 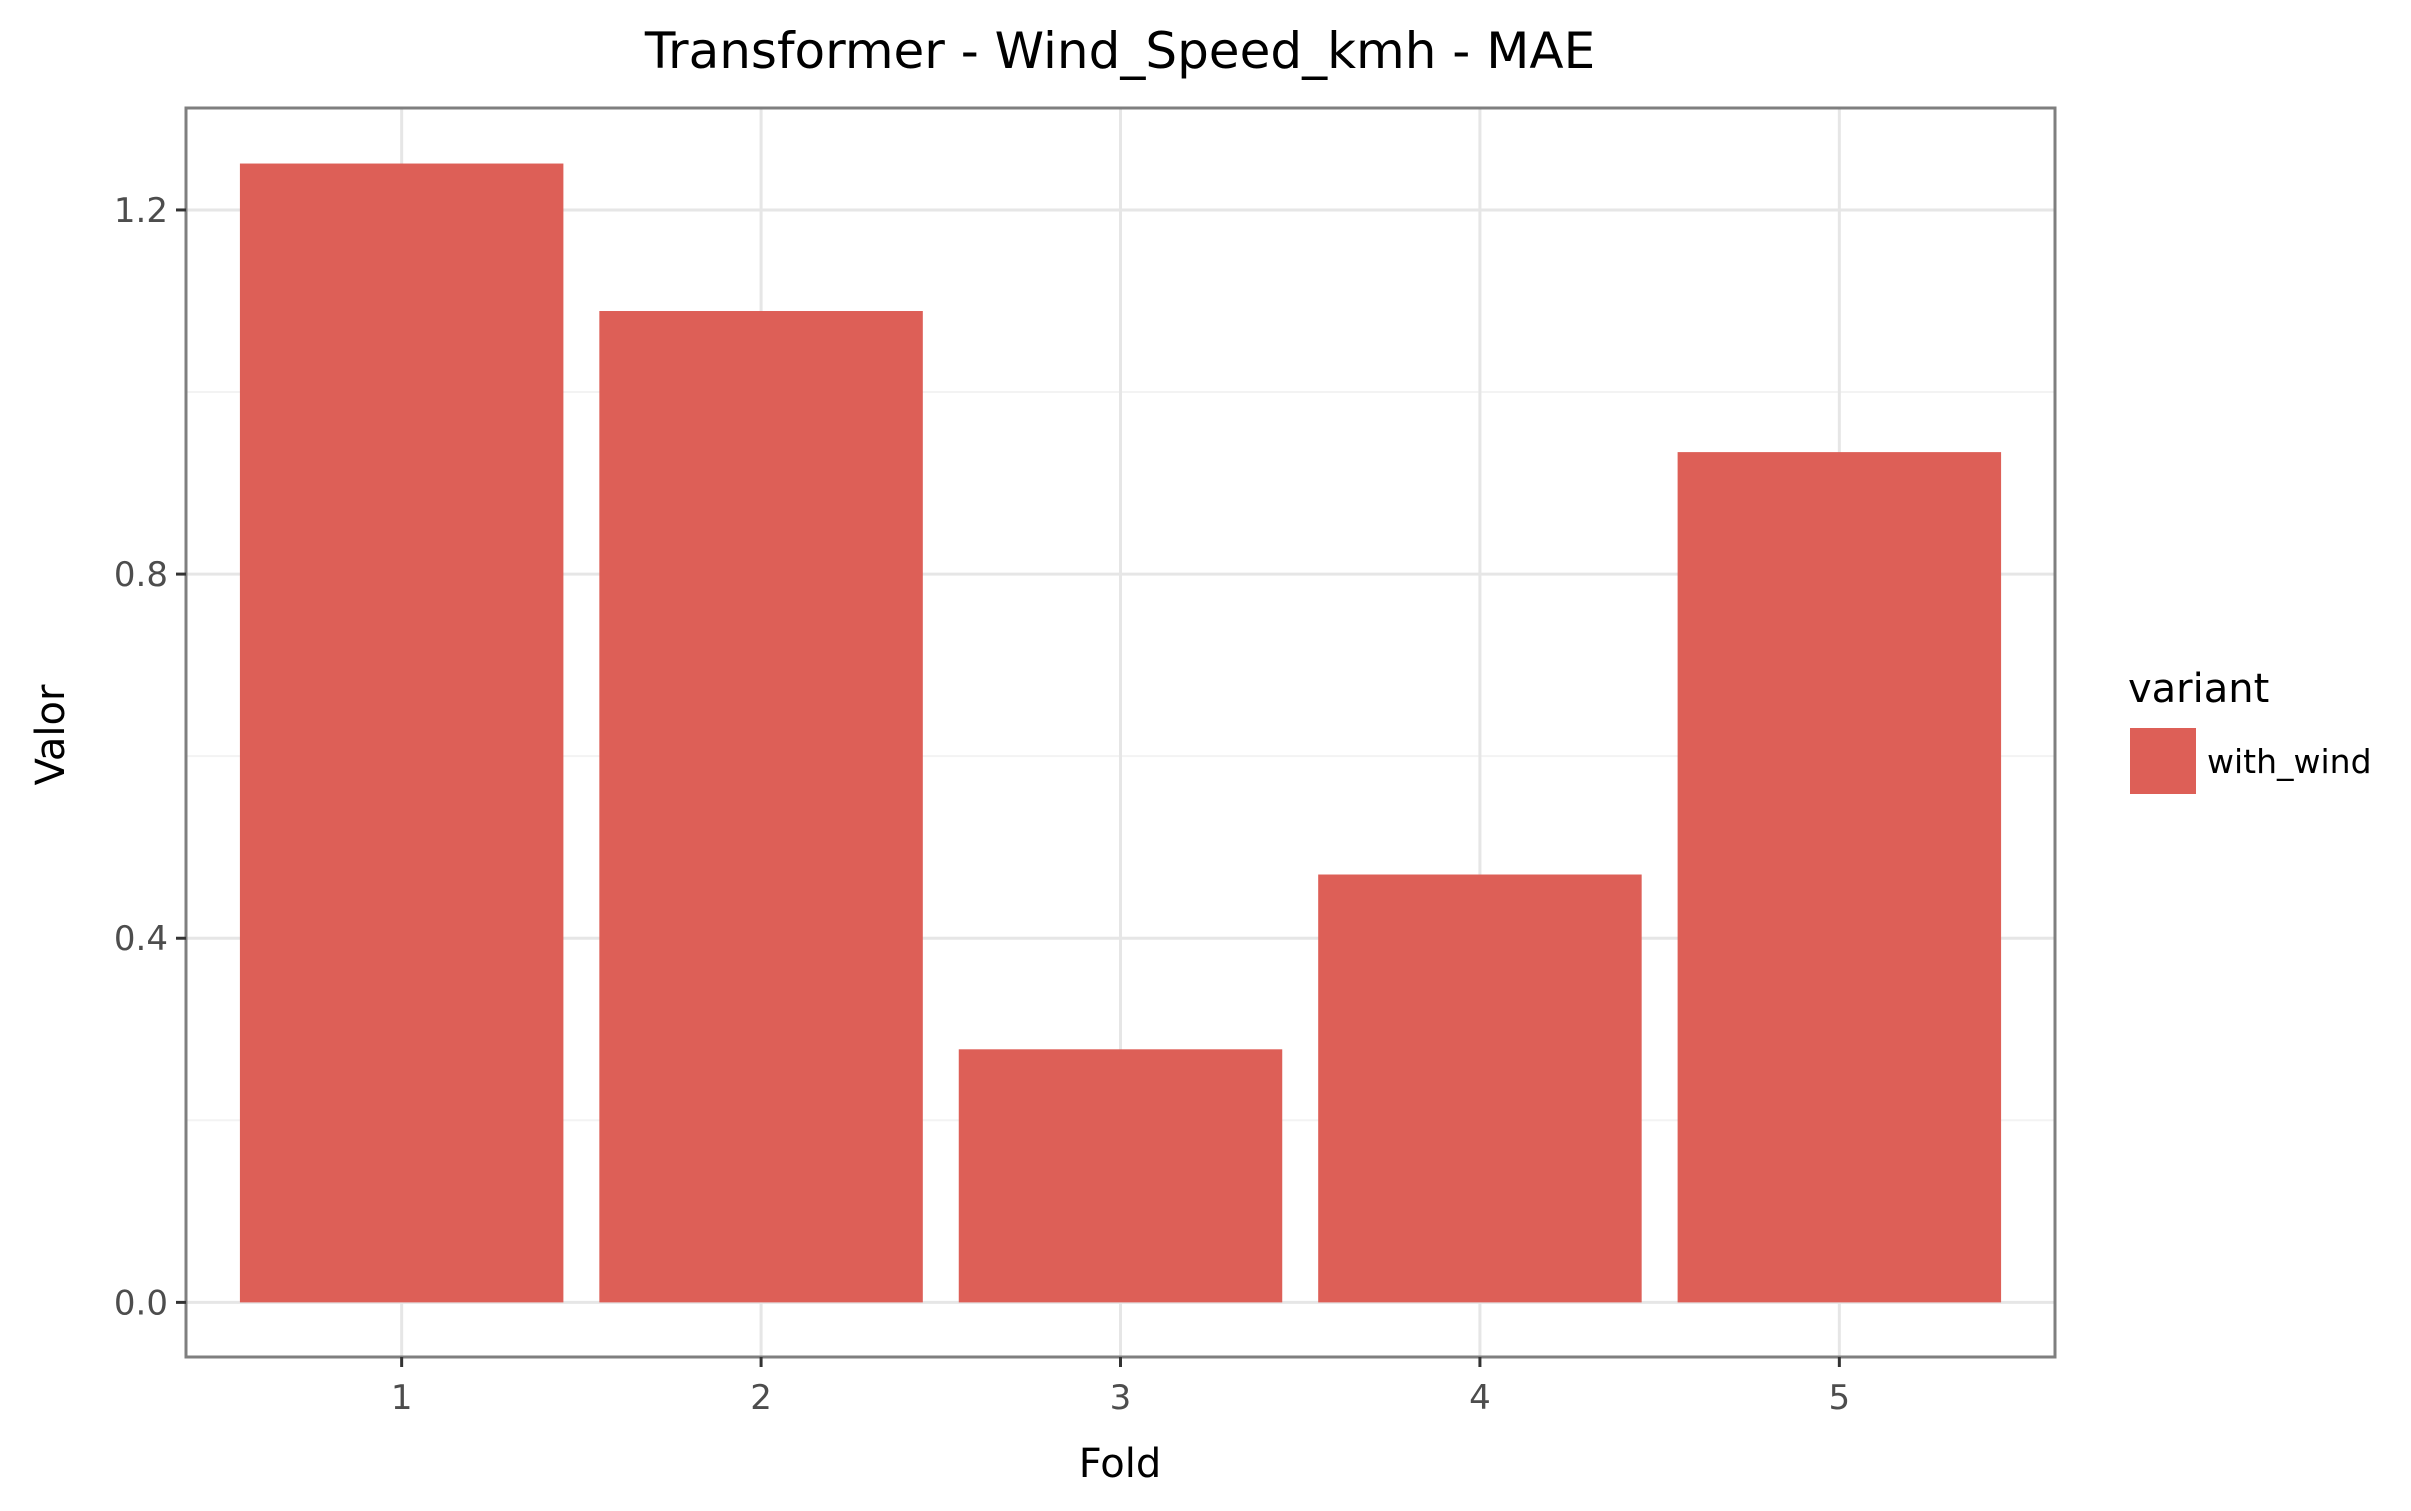 What do you see at coordinates (141, 939) in the screenshot?
I see `y-tick-label: 0.4` at bounding box center [141, 939].